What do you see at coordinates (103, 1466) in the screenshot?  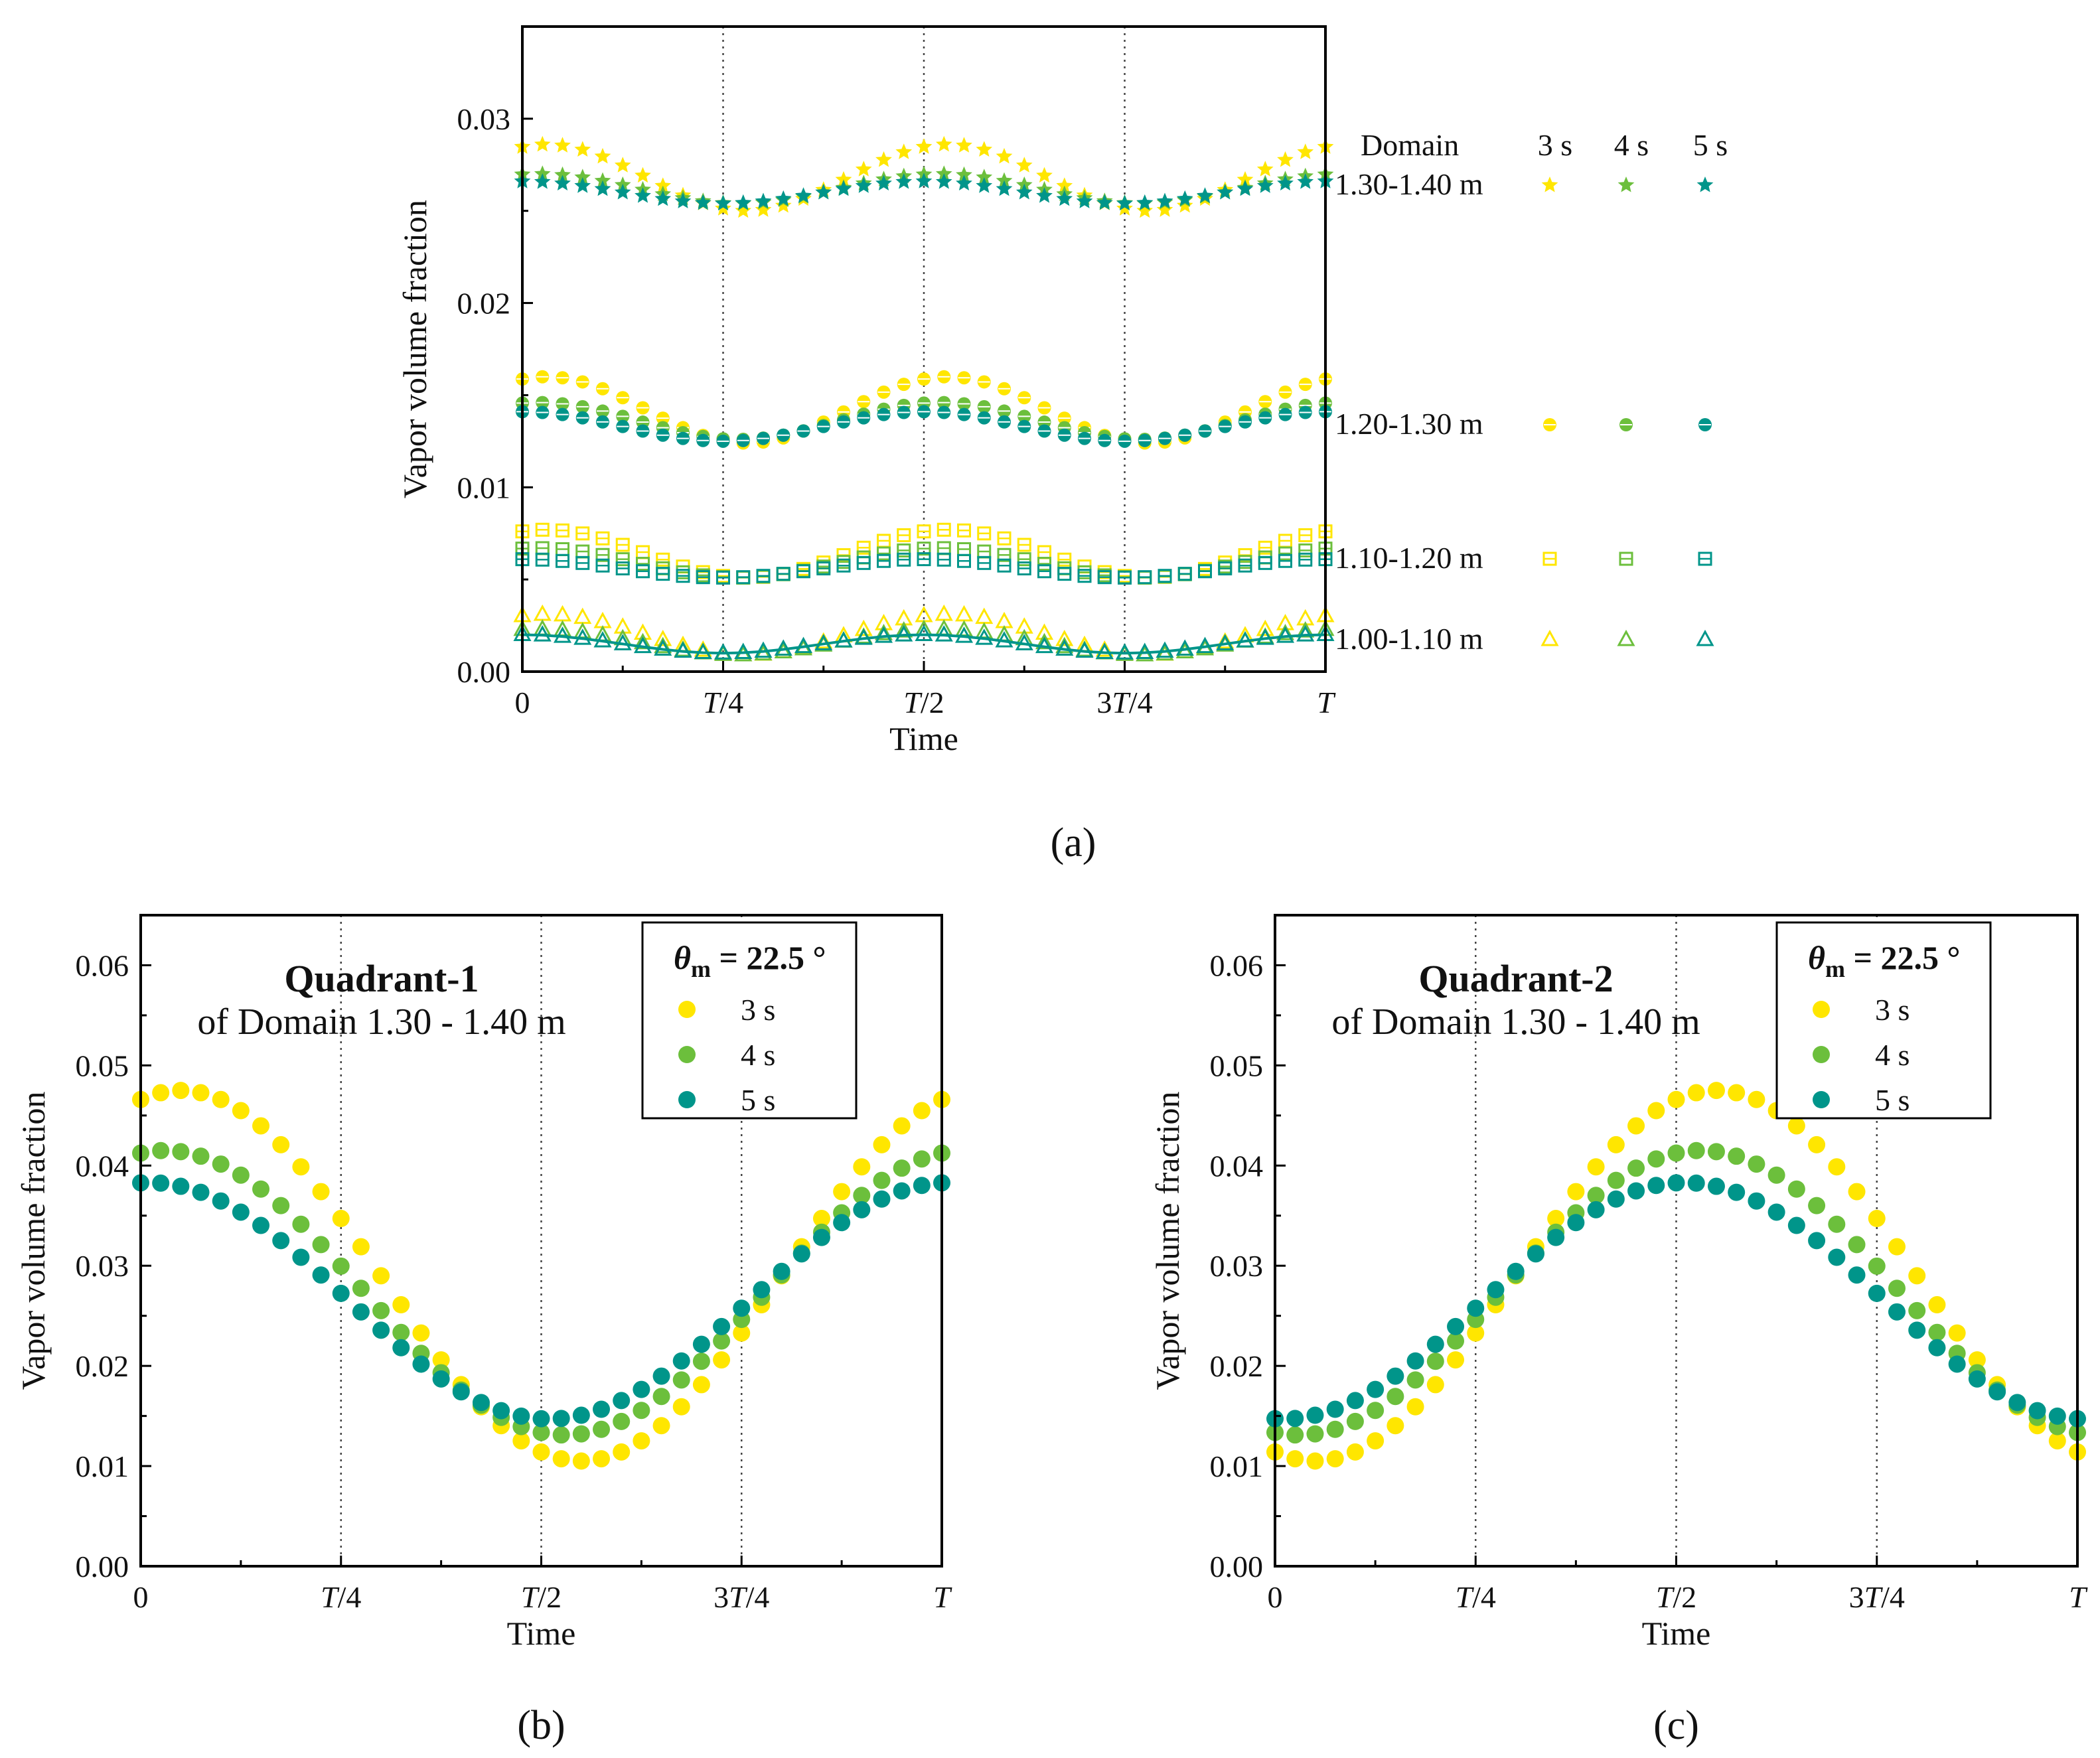 I see `y-tick-label: 0.01` at bounding box center [103, 1466].